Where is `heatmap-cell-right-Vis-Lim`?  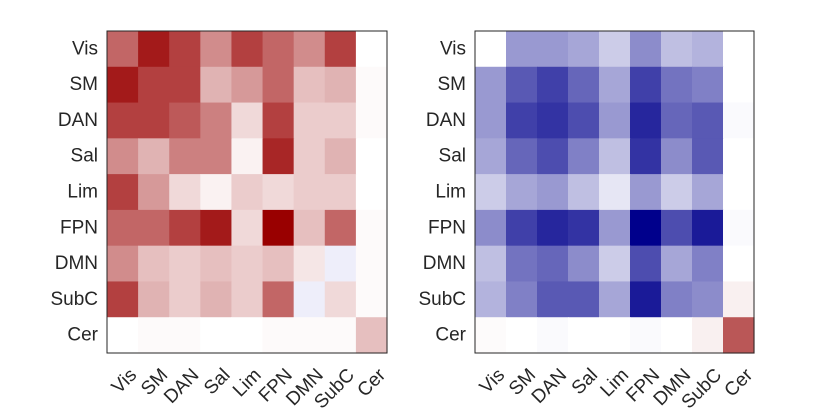 heatmap-cell-right-Vis-Lim is located at coordinates (615, 49).